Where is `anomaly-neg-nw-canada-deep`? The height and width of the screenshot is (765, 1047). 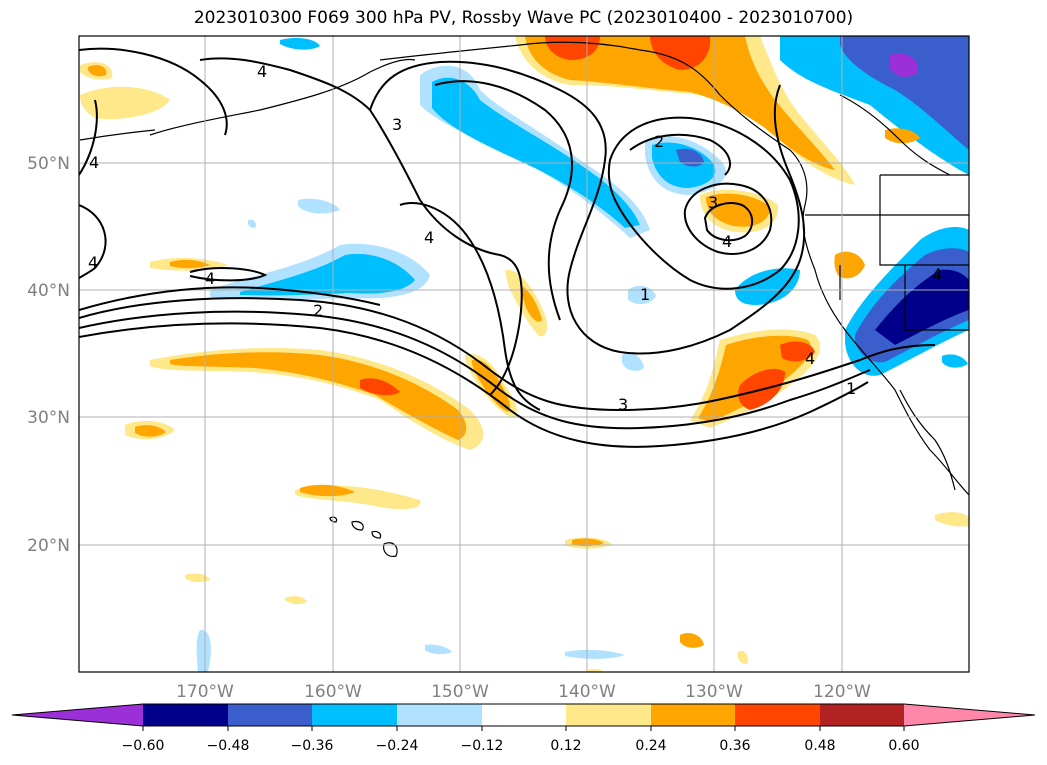 anomaly-neg-nw-canada-deep is located at coordinates (904, 65).